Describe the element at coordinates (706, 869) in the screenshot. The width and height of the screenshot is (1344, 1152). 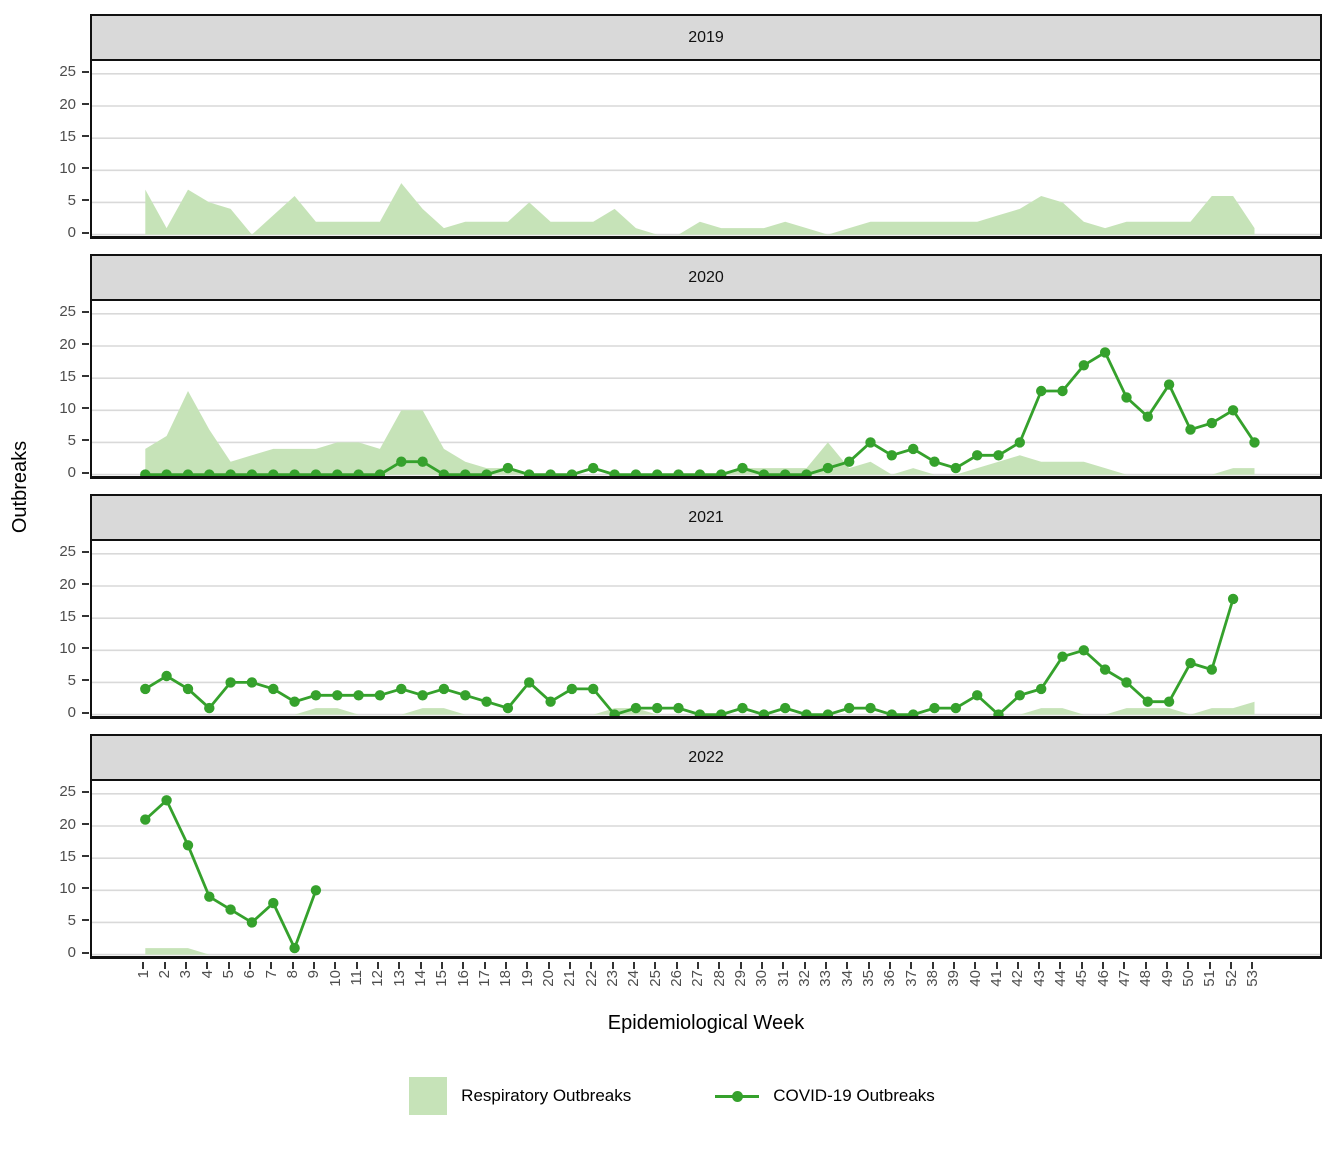
I see `plot-panel-2022` at that location.